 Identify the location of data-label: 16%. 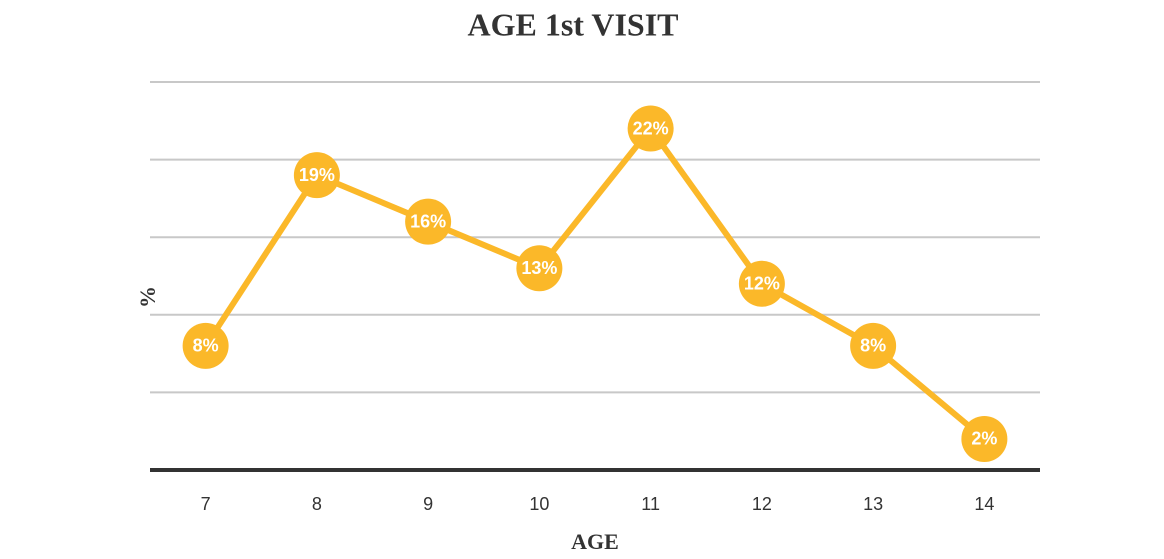
(428, 221).